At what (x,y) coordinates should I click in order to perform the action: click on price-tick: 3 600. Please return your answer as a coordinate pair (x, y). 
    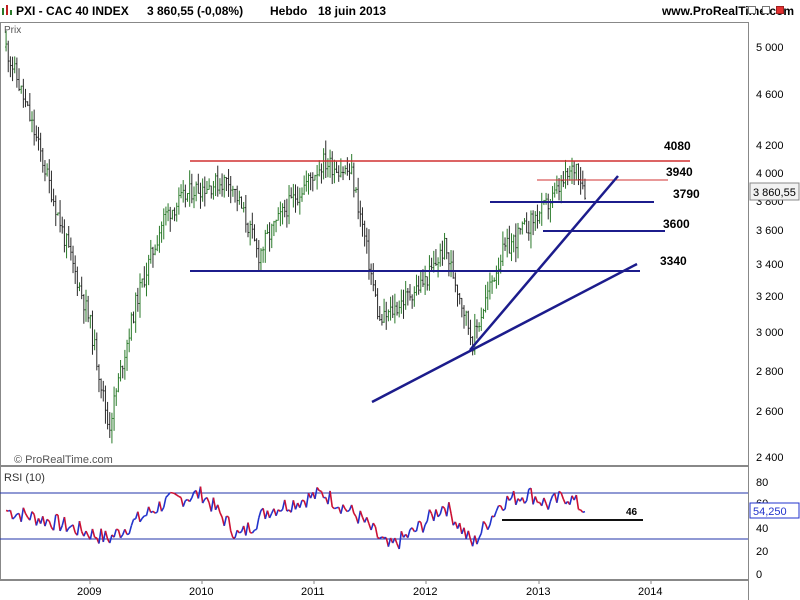
    Looking at the image, I should click on (770, 231).